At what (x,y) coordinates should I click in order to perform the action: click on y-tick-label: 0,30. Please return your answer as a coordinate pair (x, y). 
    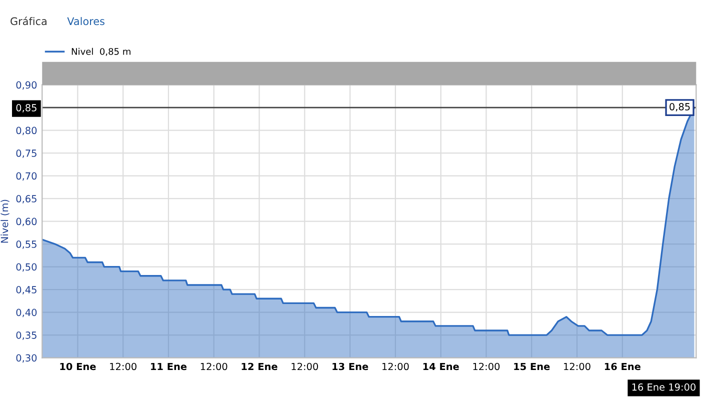
    Looking at the image, I should click on (26, 358).